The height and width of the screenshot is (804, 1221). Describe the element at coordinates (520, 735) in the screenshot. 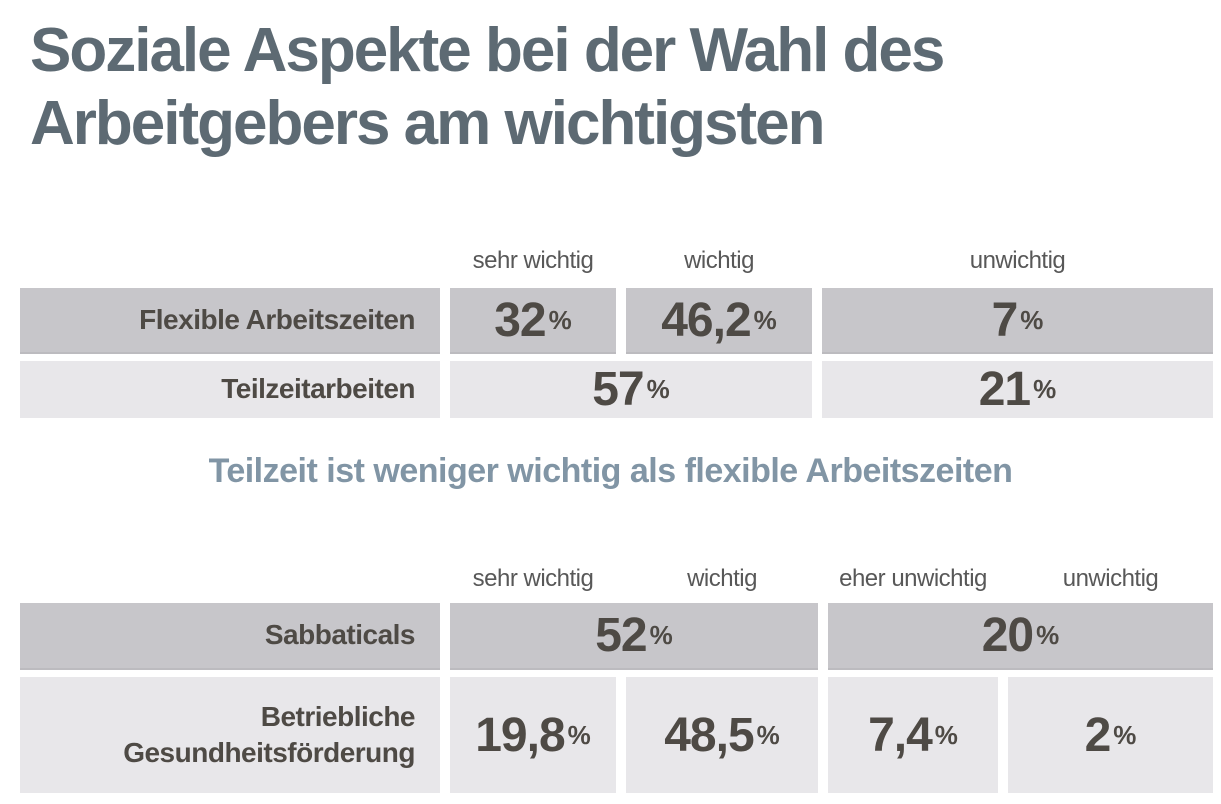

I see `value-number: 19,8` at that location.